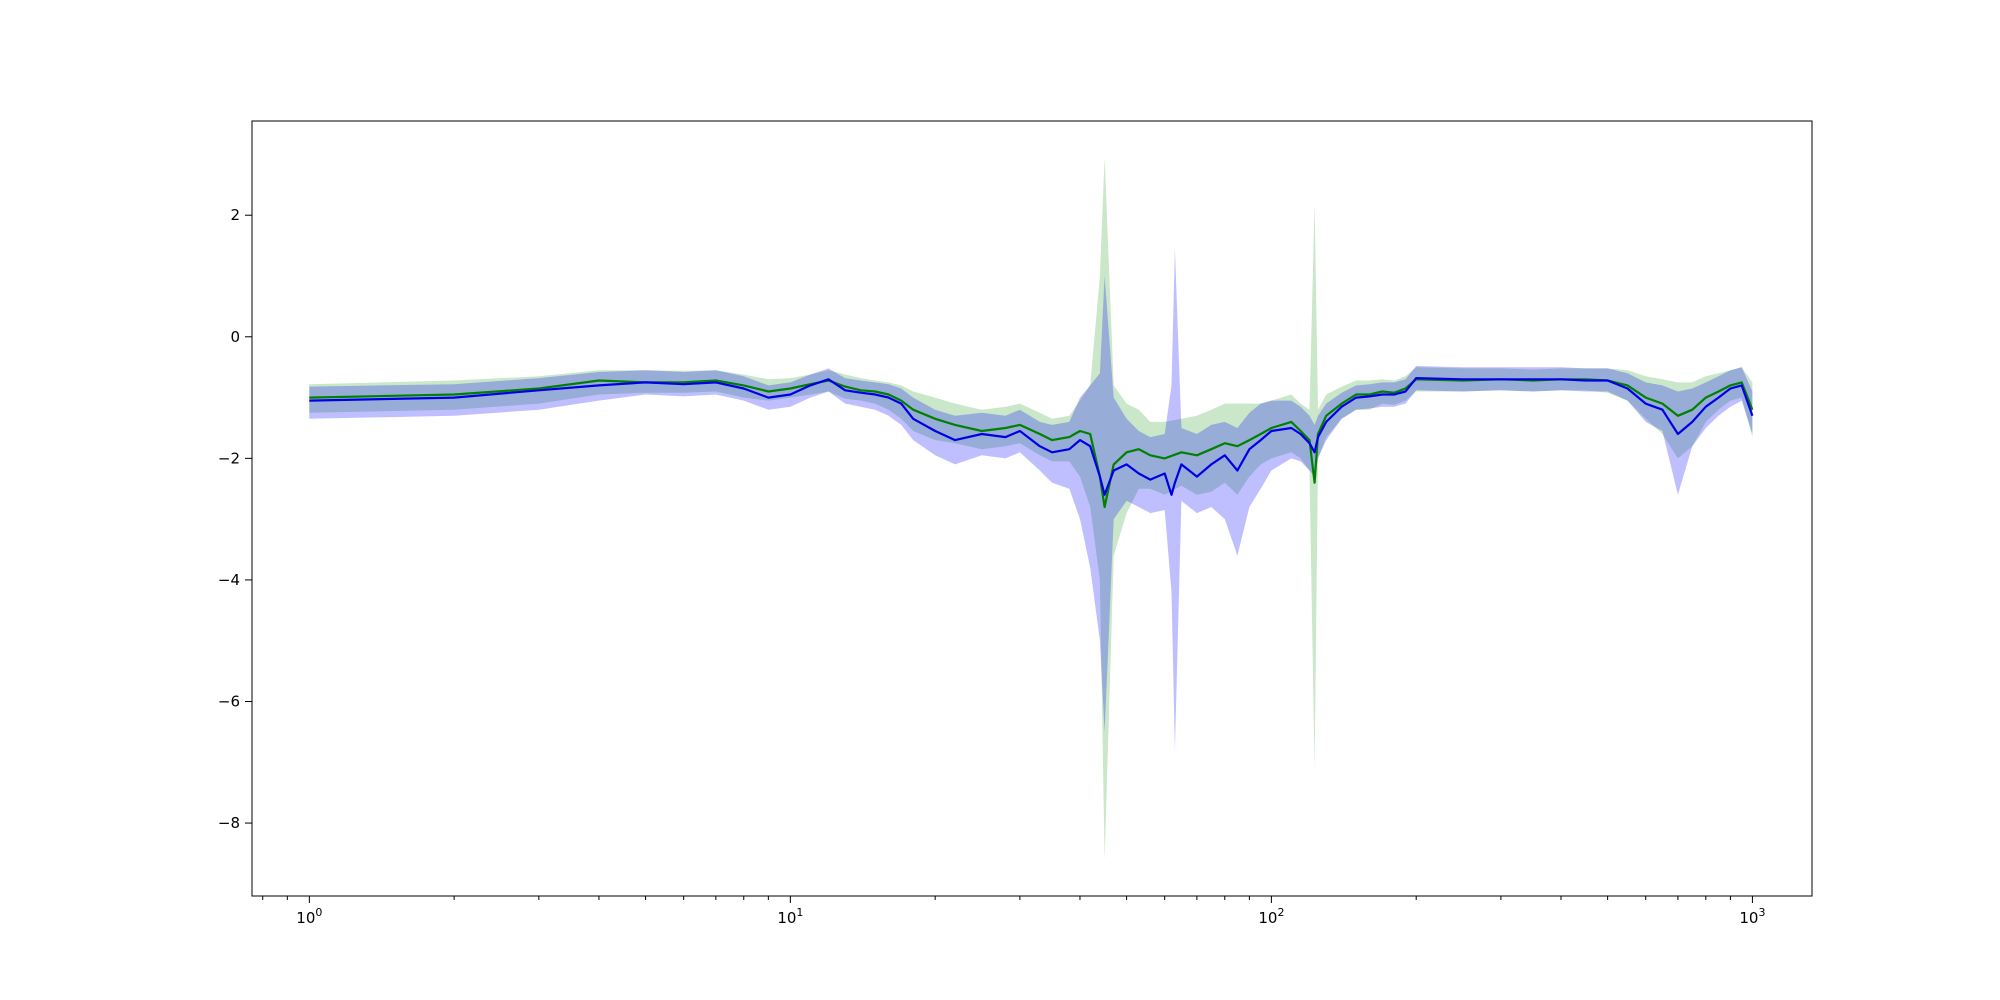 The image size is (2000, 1000). What do you see at coordinates (1271, 916) in the screenshot?
I see `x-tick-label: 10²` at bounding box center [1271, 916].